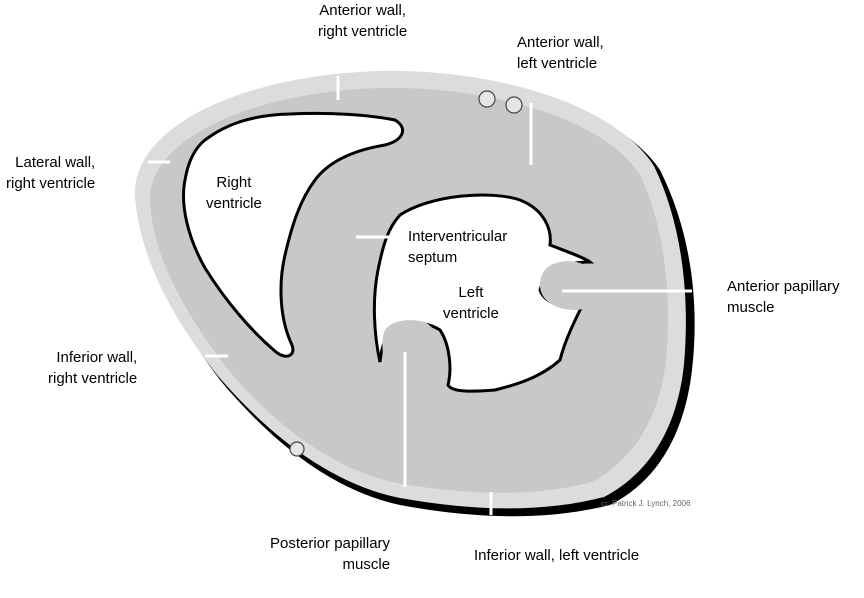  I want to click on label-posterior-papillary-muscle: Posterior papillary muscle, so click(330, 554).